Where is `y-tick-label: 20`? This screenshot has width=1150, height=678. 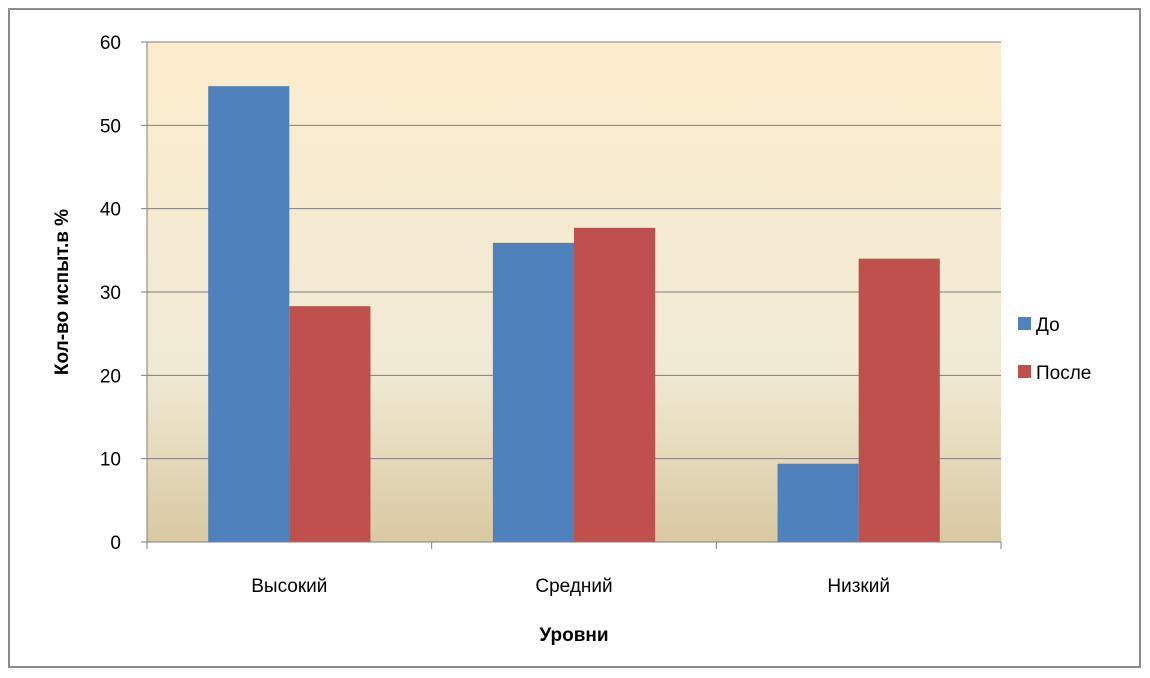 y-tick-label: 20 is located at coordinates (110, 376).